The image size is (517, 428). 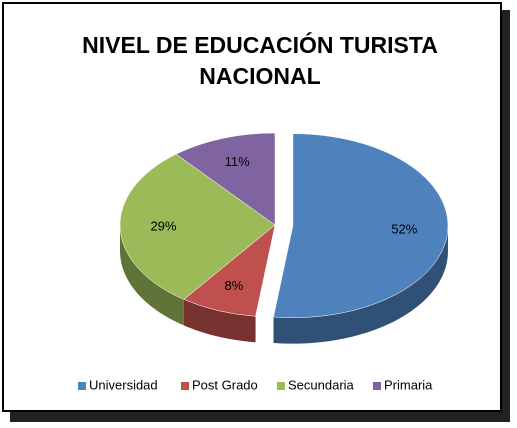 What do you see at coordinates (408, 384) in the screenshot?
I see `legend-label: Primaria` at bounding box center [408, 384].